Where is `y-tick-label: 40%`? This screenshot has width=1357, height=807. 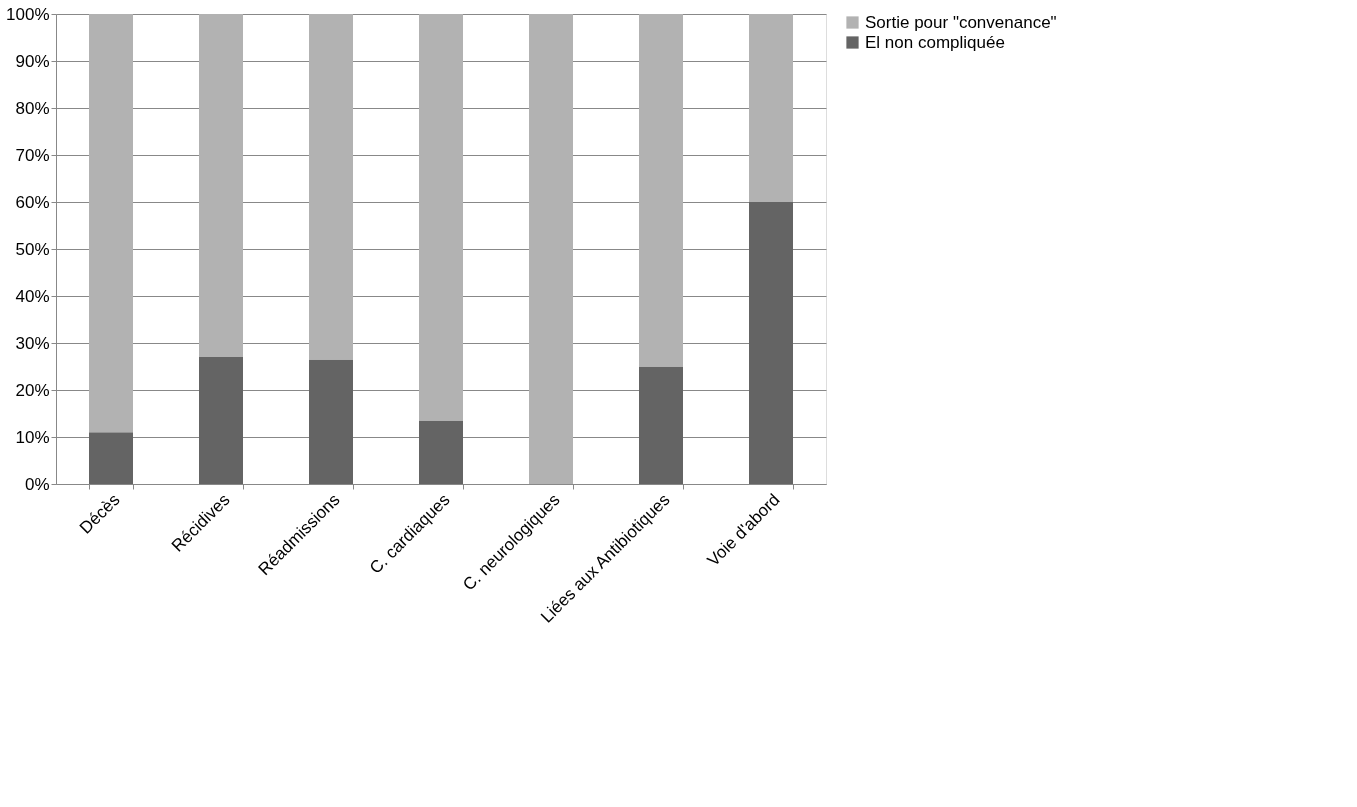 y-tick-label: 40% is located at coordinates (32, 296).